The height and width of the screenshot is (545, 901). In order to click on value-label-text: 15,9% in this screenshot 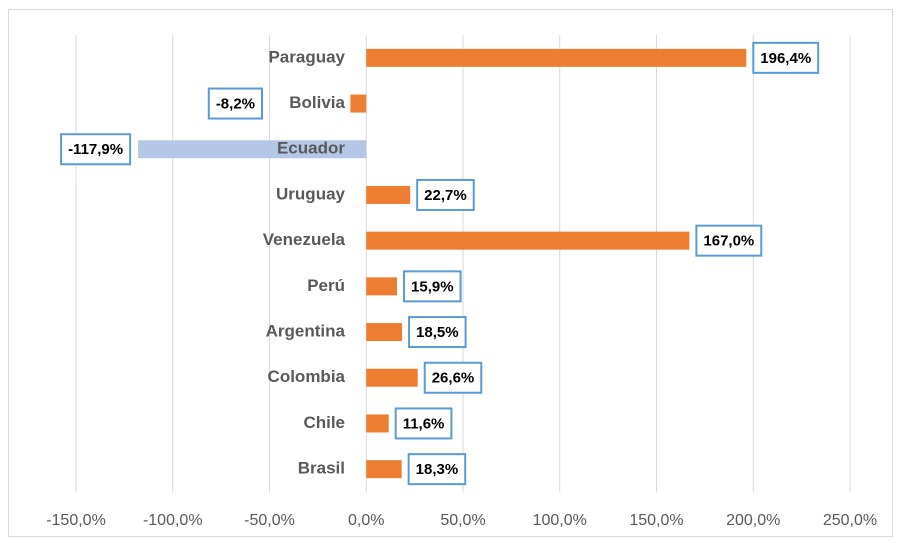, I will do `click(432, 286)`.